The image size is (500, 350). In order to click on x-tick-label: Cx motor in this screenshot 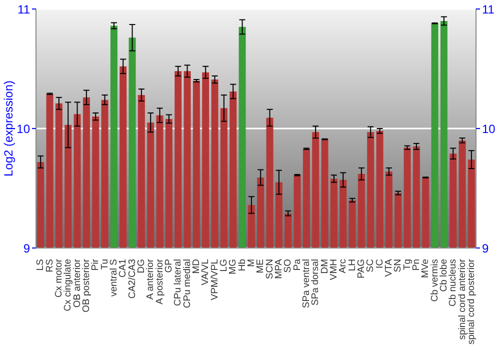, I will do `click(58, 278)`.